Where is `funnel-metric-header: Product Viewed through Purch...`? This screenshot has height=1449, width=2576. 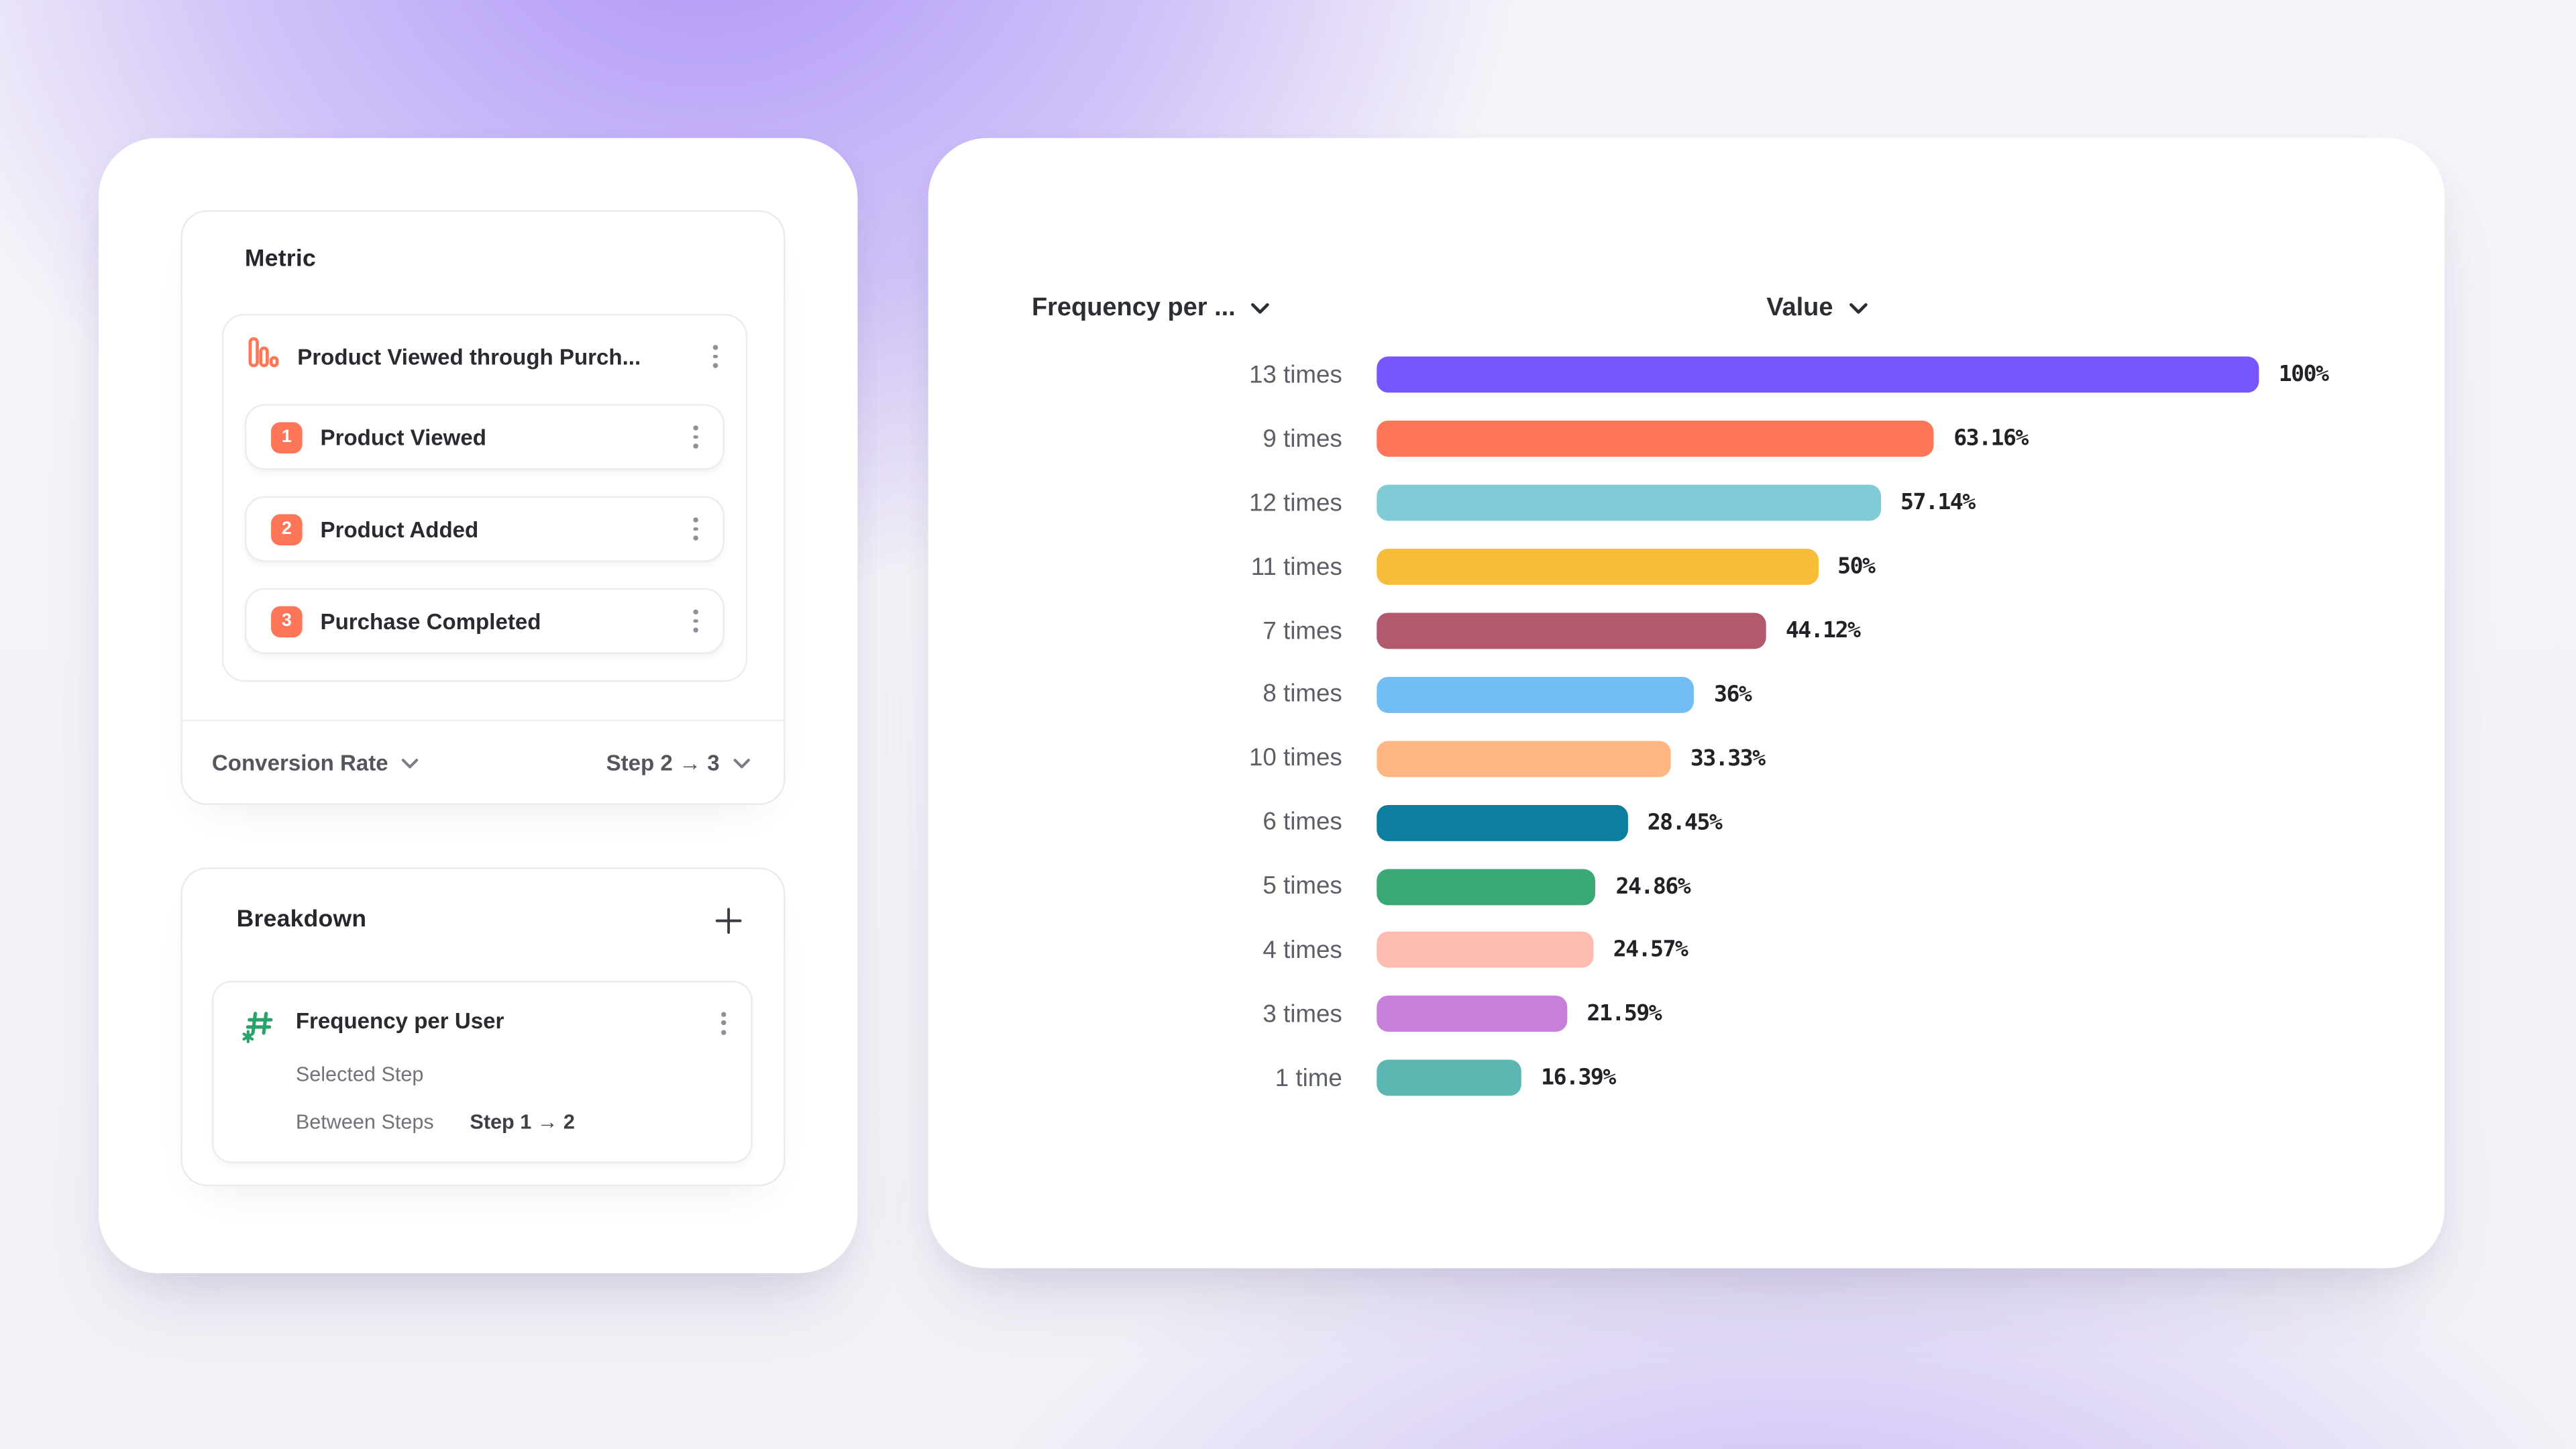
funnel-metric-header: Product Viewed through Purch... is located at coordinates (484, 345).